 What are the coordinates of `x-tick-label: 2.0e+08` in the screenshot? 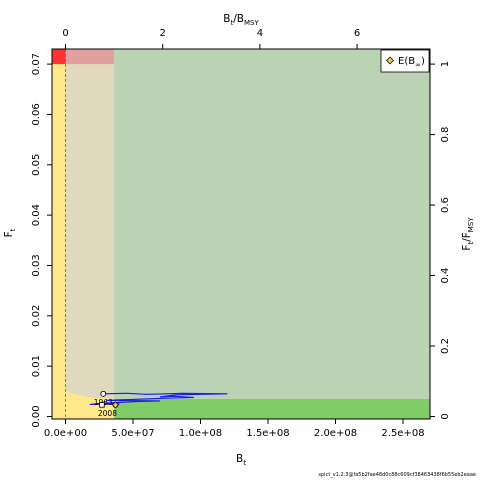 It's located at (335, 433).